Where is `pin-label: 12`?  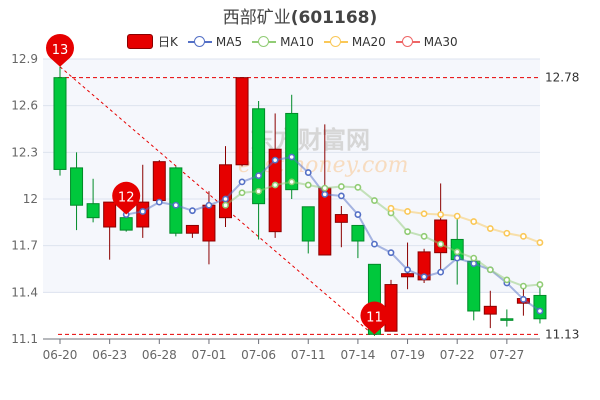 pin-label: 12 is located at coordinates (126, 198).